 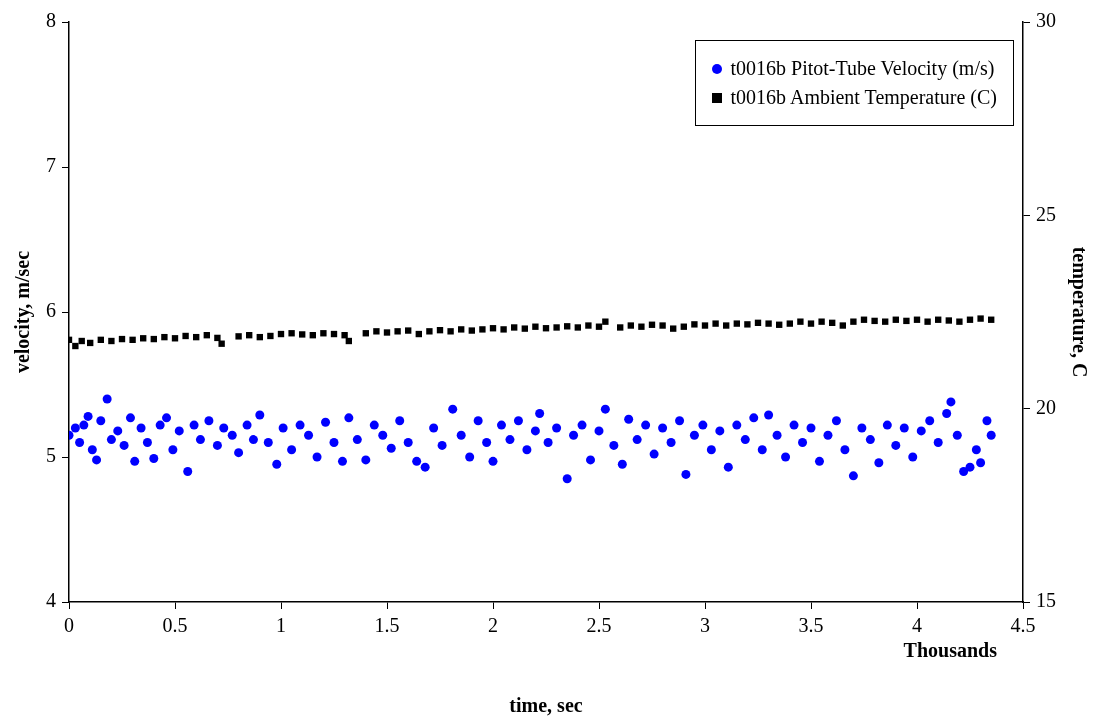 I want to click on text: Thousands, so click(x=950, y=650).